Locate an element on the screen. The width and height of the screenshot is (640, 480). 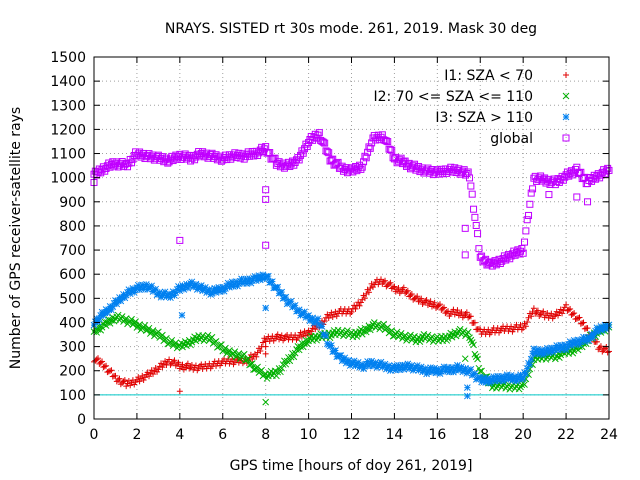
y-axis-label: Number of GPS receiver-satellite rays is located at coordinates (16, 238).